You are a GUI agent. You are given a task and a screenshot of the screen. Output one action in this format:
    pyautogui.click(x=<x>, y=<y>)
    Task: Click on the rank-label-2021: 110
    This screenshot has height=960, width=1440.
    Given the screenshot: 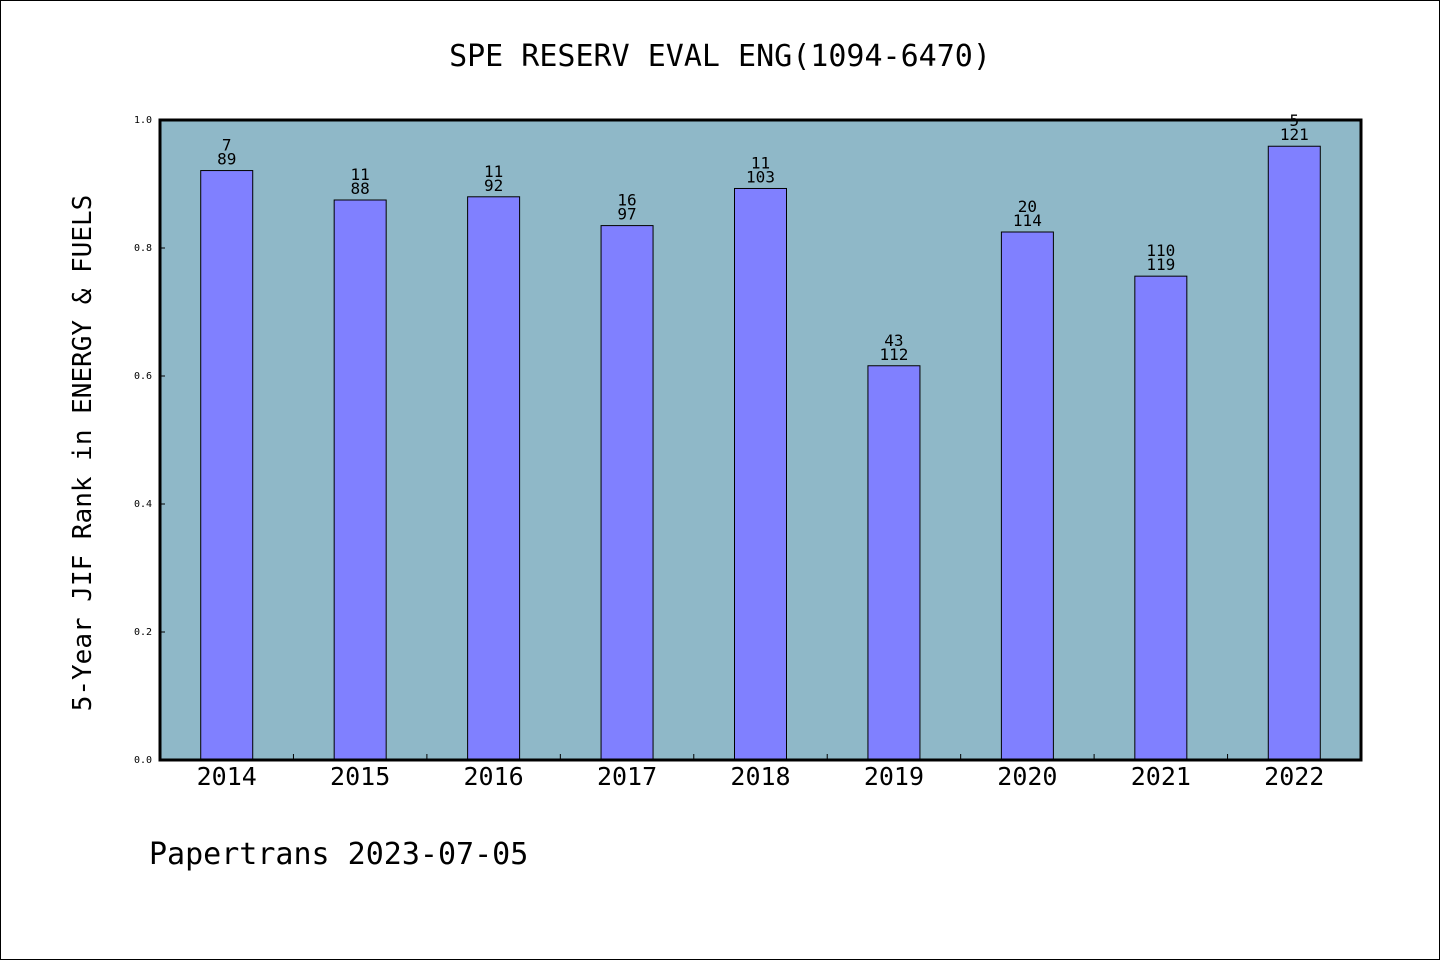 What is the action you would take?
    pyautogui.click(x=1160, y=250)
    